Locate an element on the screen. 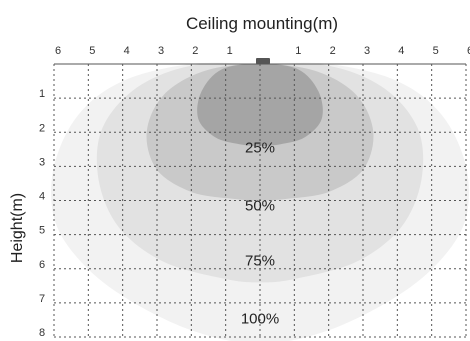 Image resolution: width=470 pixels, height=341 pixels. y-tick-labels: 1 2 3 4 5 6 7 8 is located at coordinates (42, 213).